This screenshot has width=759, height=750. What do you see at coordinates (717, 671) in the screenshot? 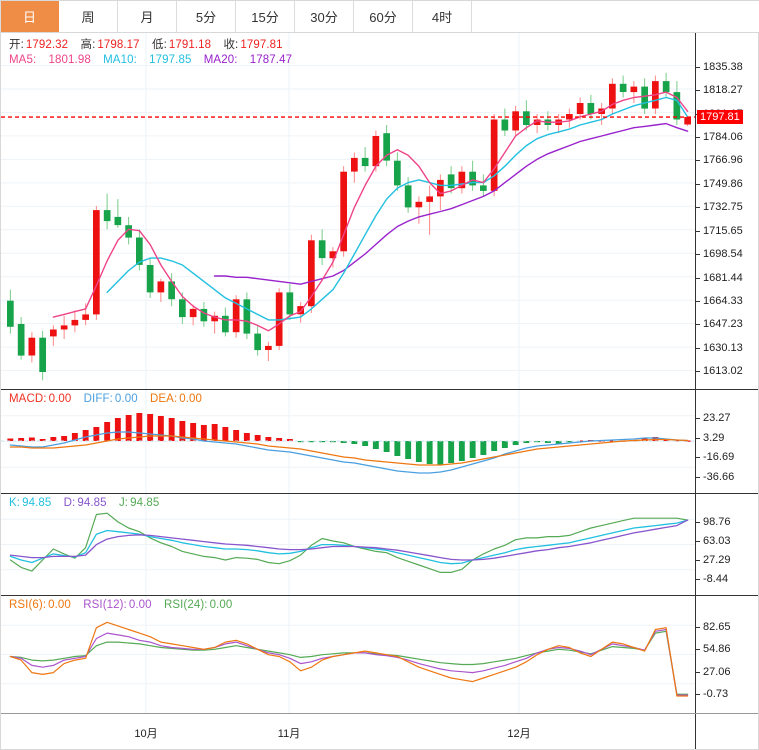
I see `axis-tick-label: 27.06` at bounding box center [717, 671].